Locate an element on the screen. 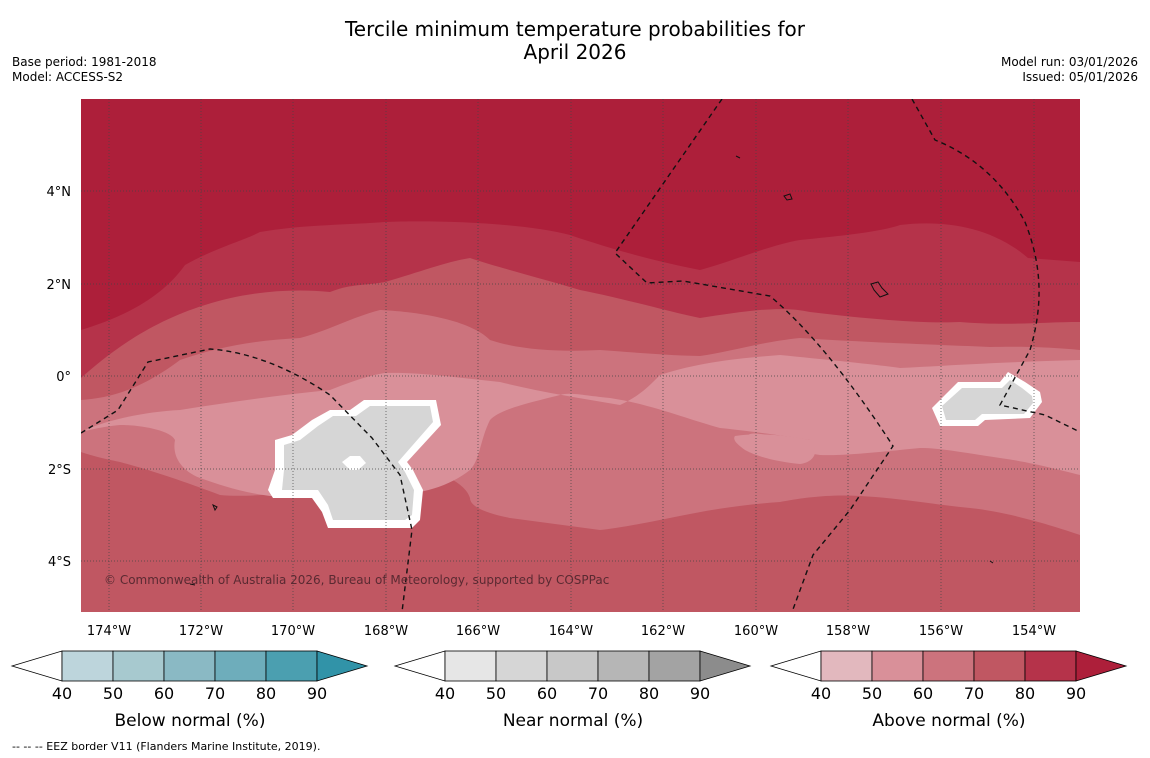 Image resolution: width=1150 pixels, height=758 pixels. near-normal-left-hole is located at coordinates (354, 463).